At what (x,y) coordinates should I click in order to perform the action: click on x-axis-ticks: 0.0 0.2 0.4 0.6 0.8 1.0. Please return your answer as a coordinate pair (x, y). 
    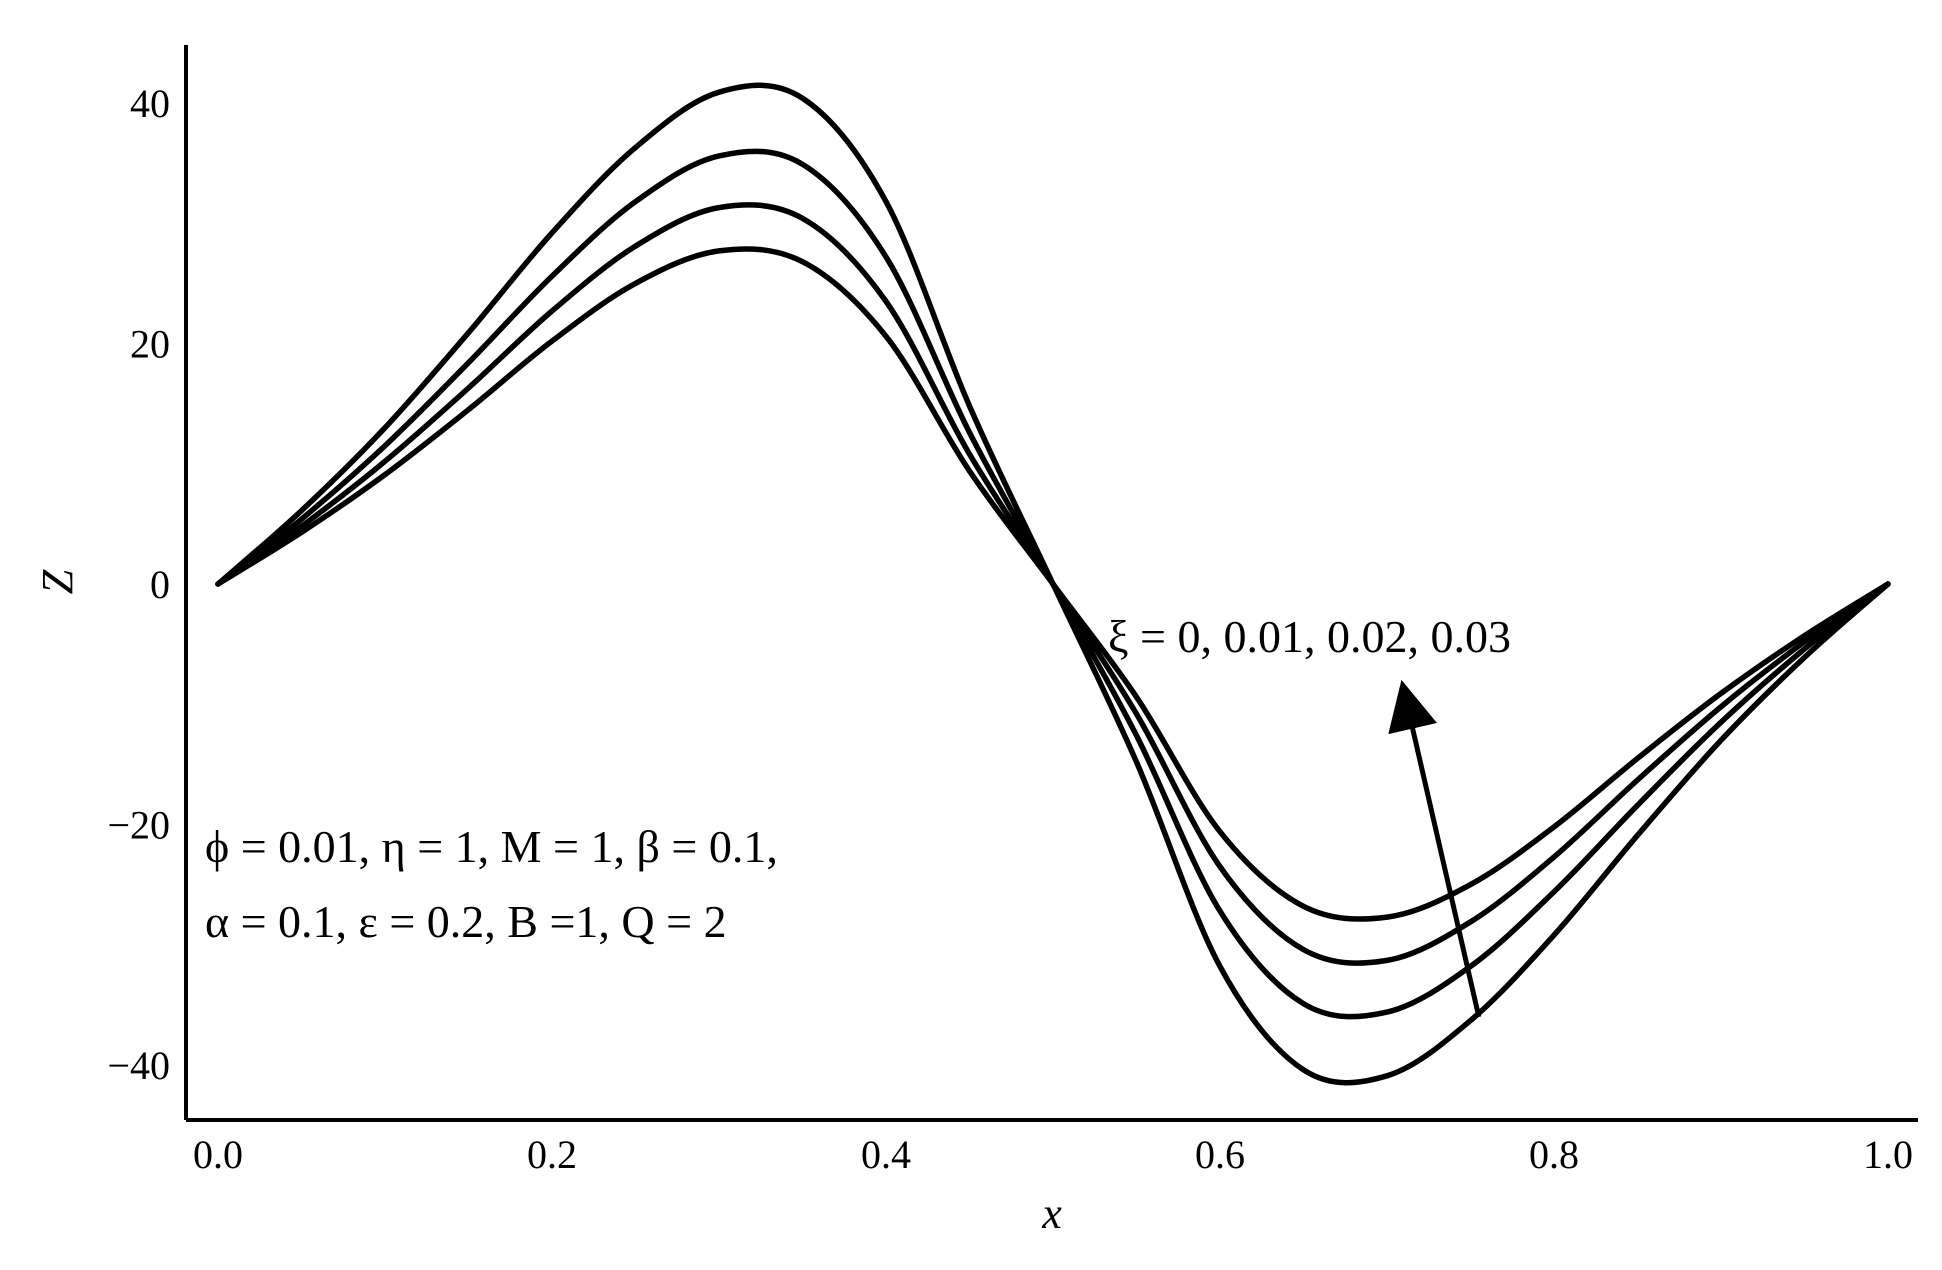
    Looking at the image, I should click on (1053, 1154).